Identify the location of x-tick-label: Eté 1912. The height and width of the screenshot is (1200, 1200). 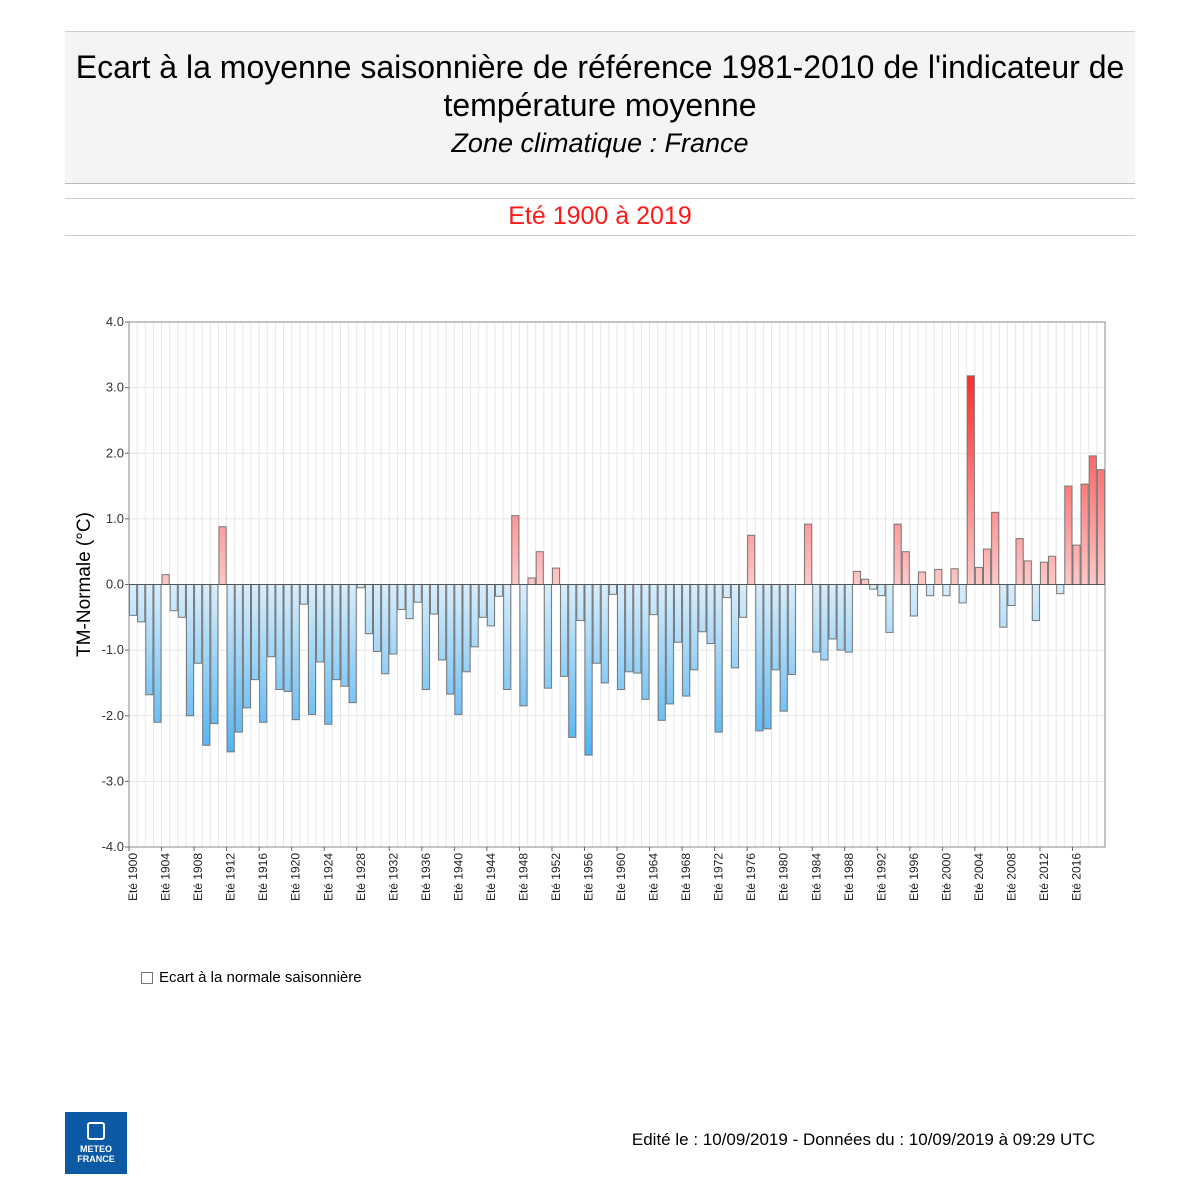
(231, 877).